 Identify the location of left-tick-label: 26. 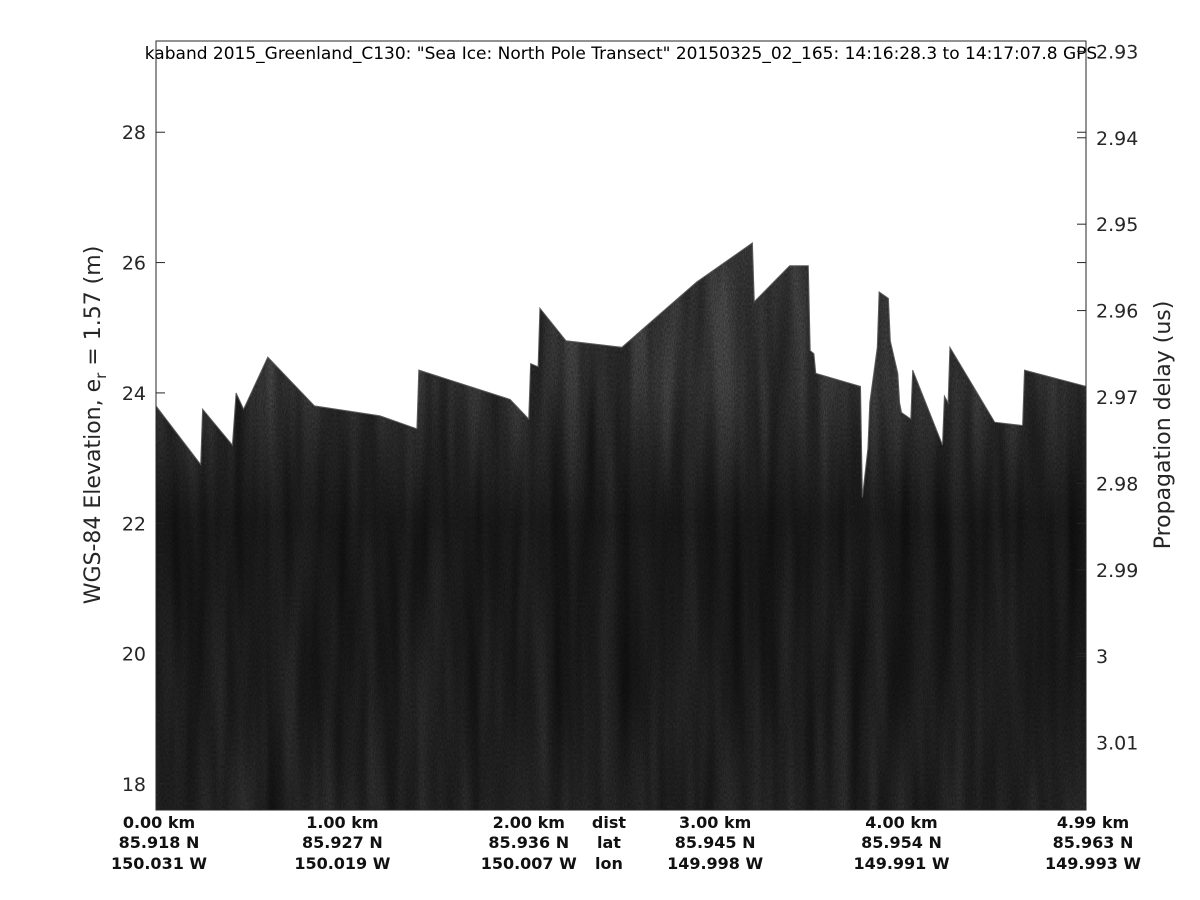
(134, 264).